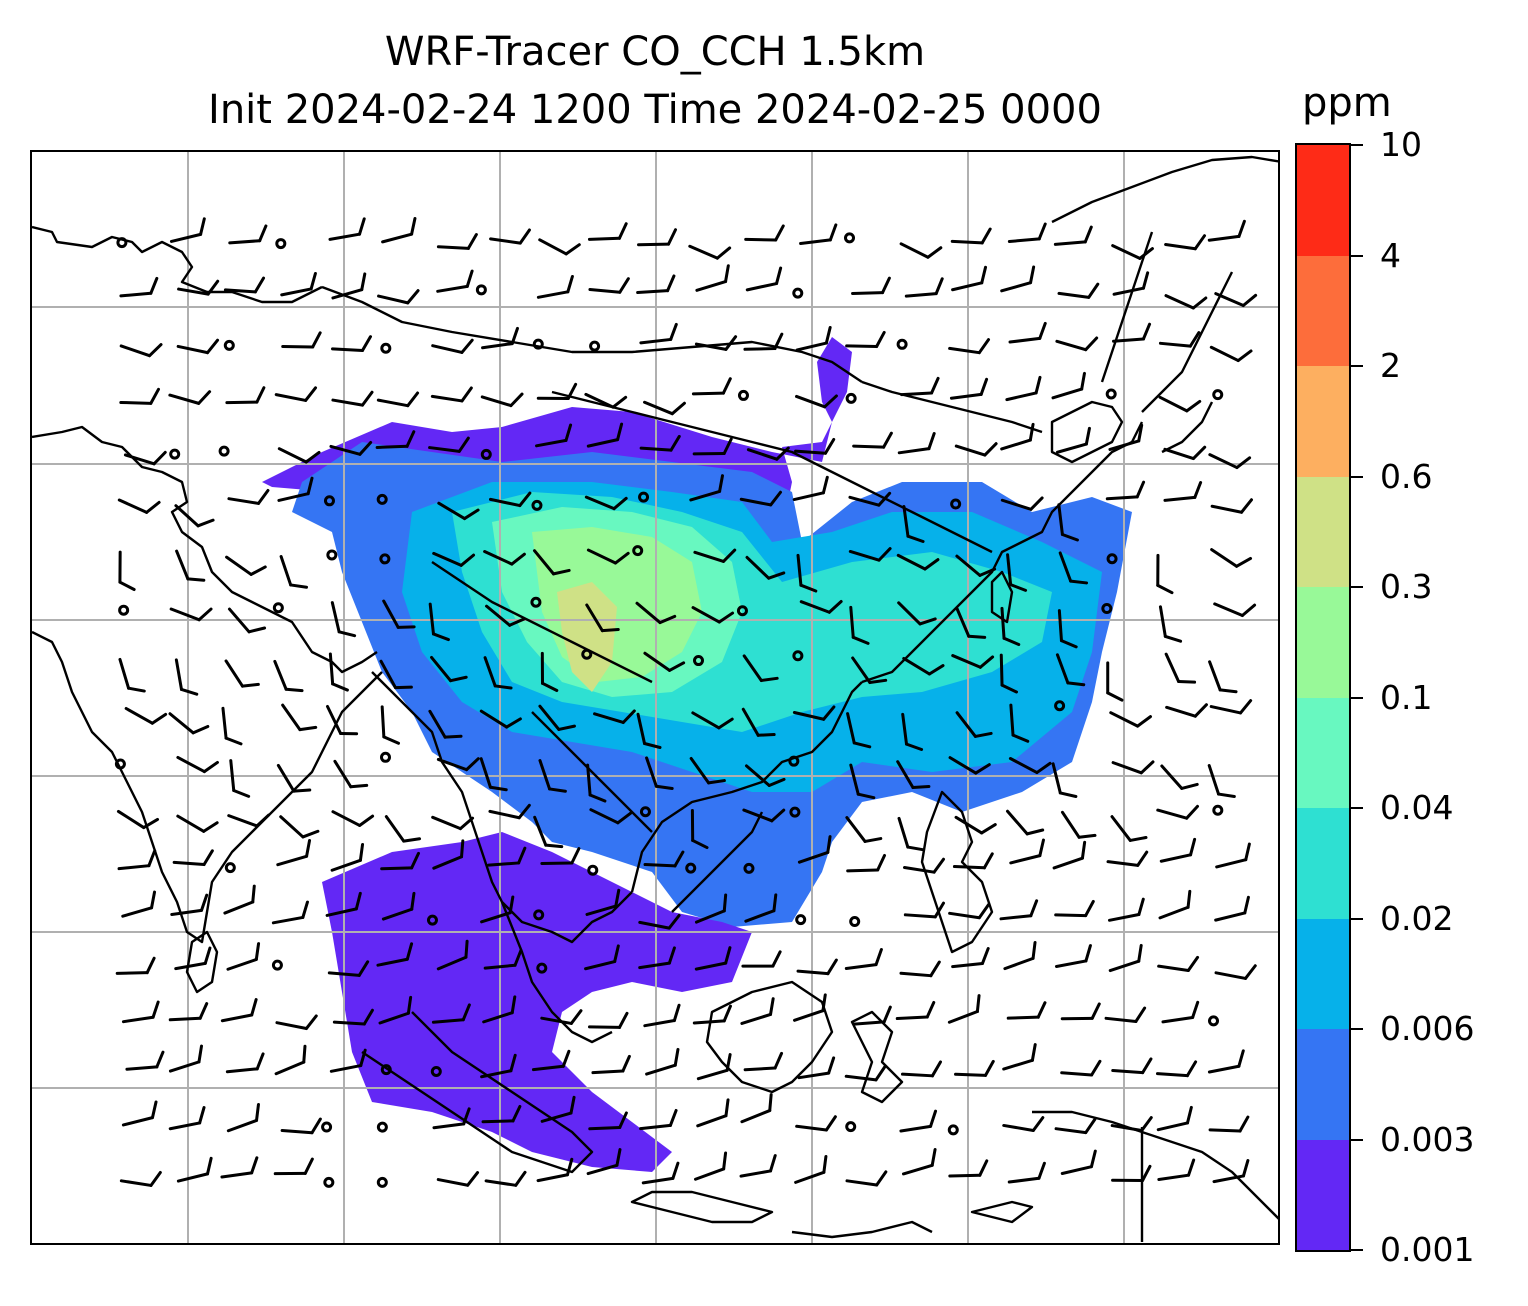 Image resolution: width=1528 pixels, height=1306 pixels. What do you see at coordinates (655, 52) in the screenshot?
I see `map-title: WRF-Tracer CO_CCH 1.5km` at bounding box center [655, 52].